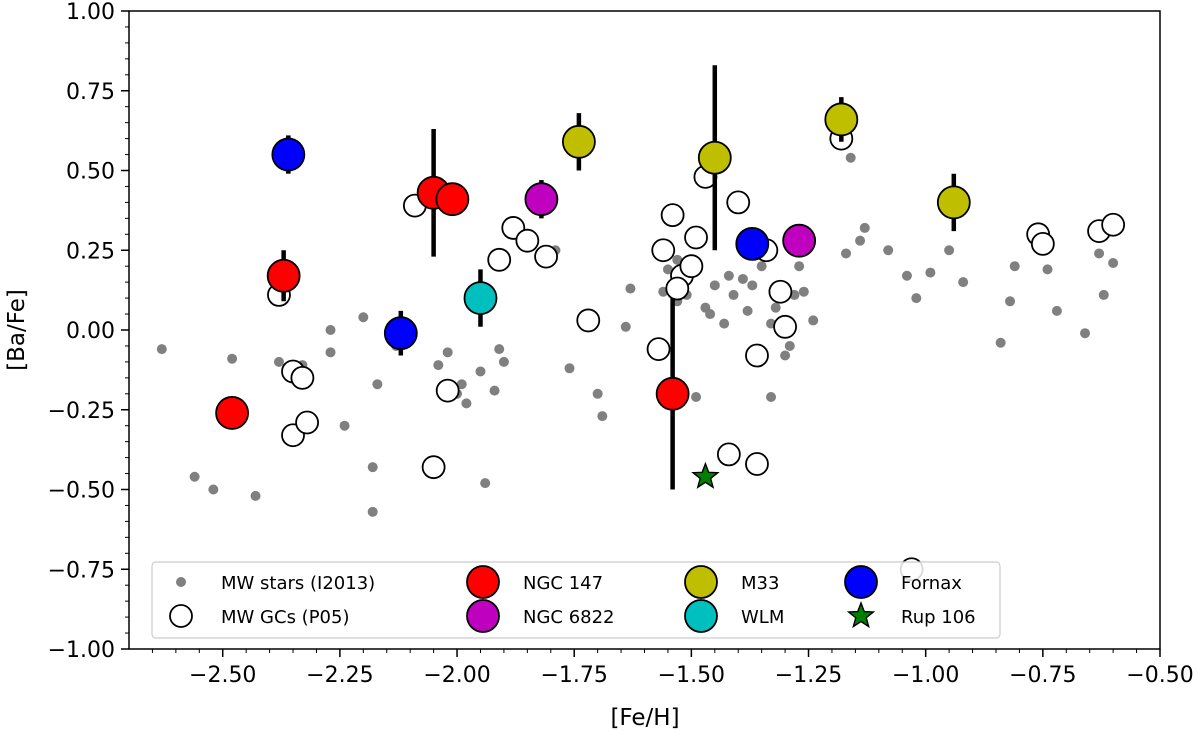  What do you see at coordinates (1159, 675) in the screenshot?
I see `x-tick-label: −0.50` at bounding box center [1159, 675].